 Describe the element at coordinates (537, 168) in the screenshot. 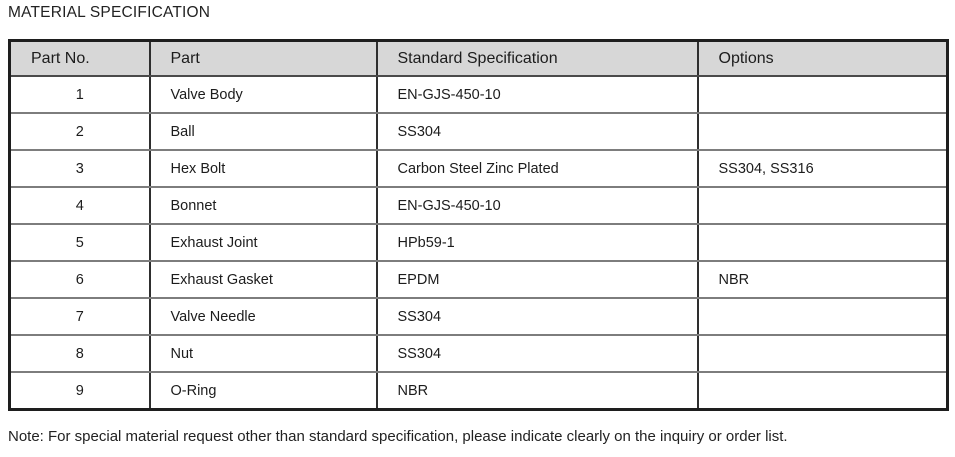

I see `spec-cell: Carbon Steel Zinc Plated` at that location.